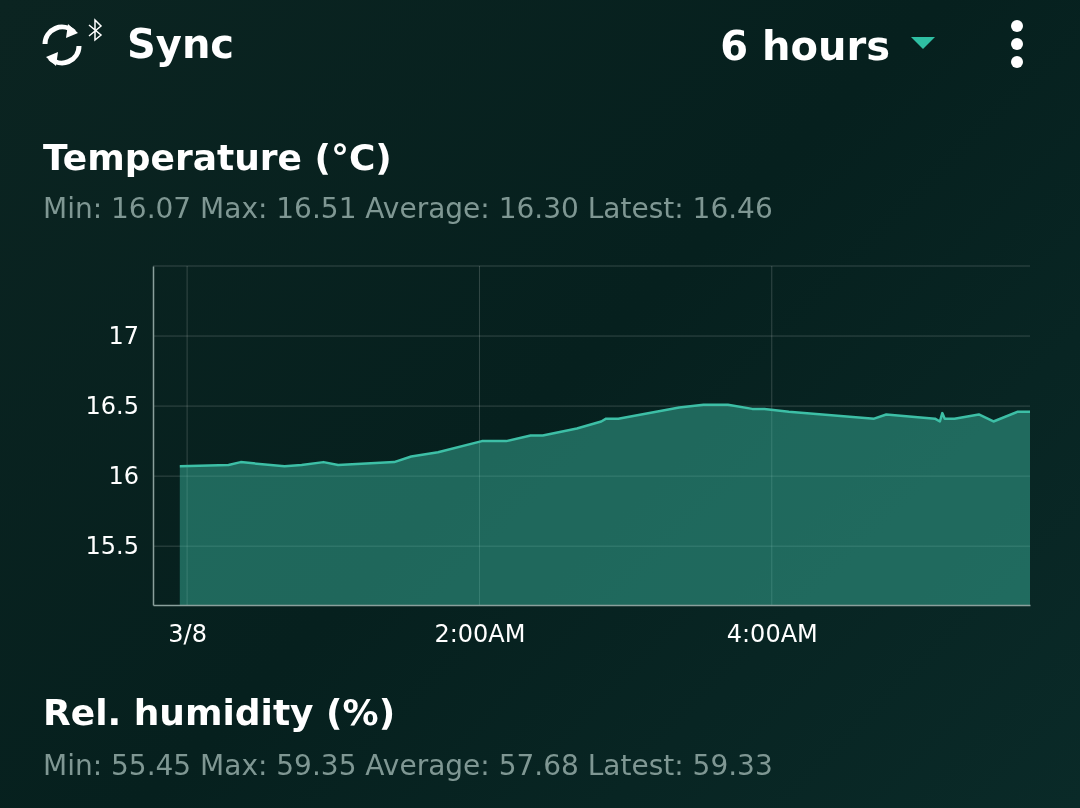  I want to click on x-tick-label: 2:00AM, so click(480, 634).